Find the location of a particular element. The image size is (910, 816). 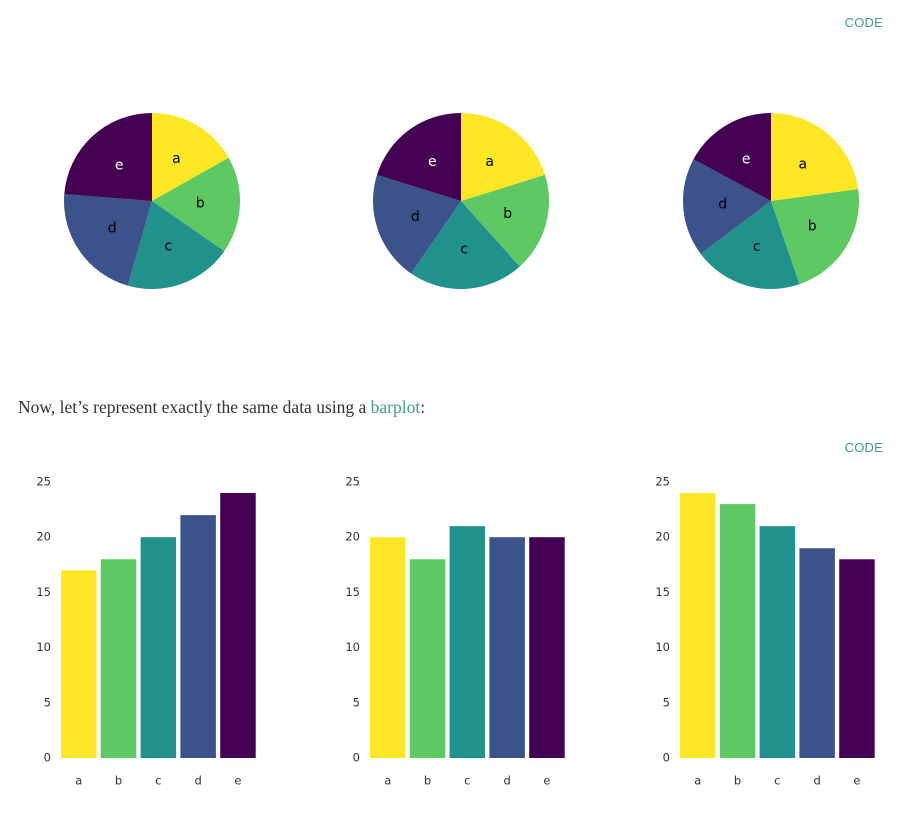

pie-chart-1: a b c d e is located at coordinates (151, 201).